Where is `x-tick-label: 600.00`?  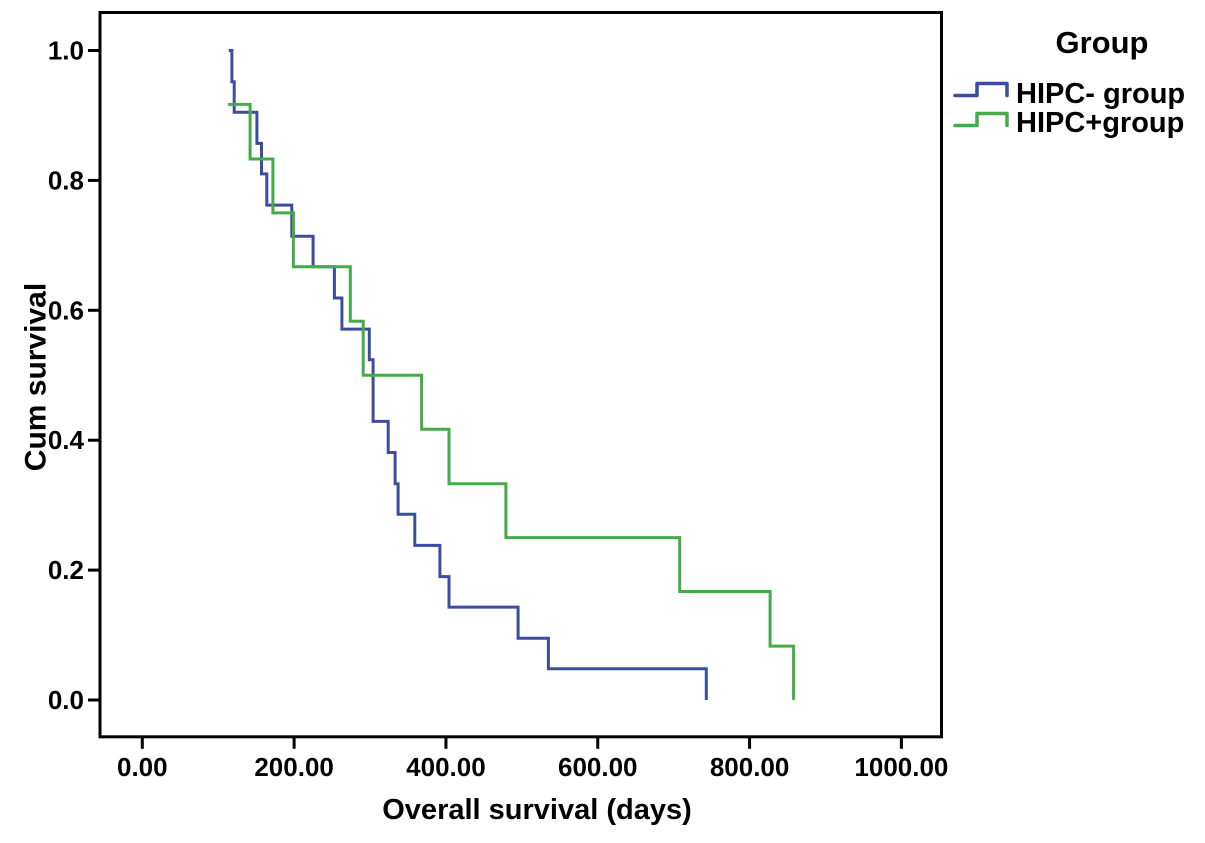
x-tick-label: 600.00 is located at coordinates (598, 767).